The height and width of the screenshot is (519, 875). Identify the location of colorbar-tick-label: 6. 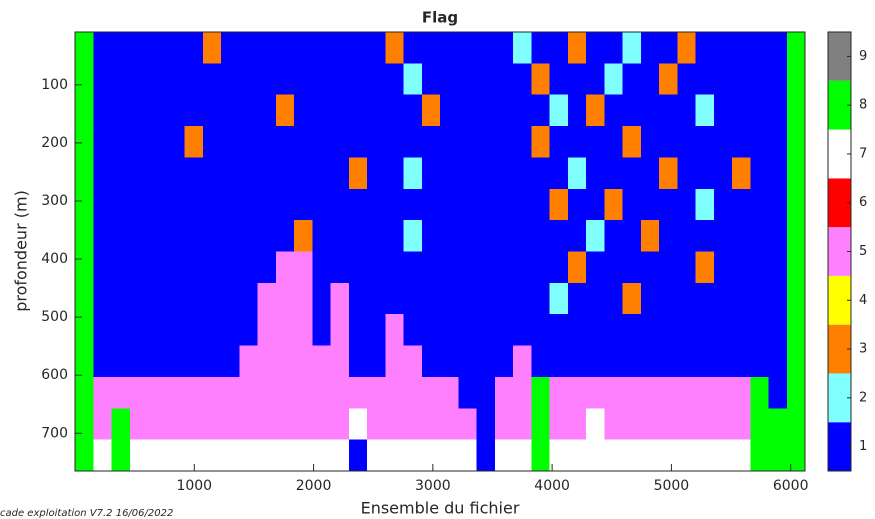
(863, 202).